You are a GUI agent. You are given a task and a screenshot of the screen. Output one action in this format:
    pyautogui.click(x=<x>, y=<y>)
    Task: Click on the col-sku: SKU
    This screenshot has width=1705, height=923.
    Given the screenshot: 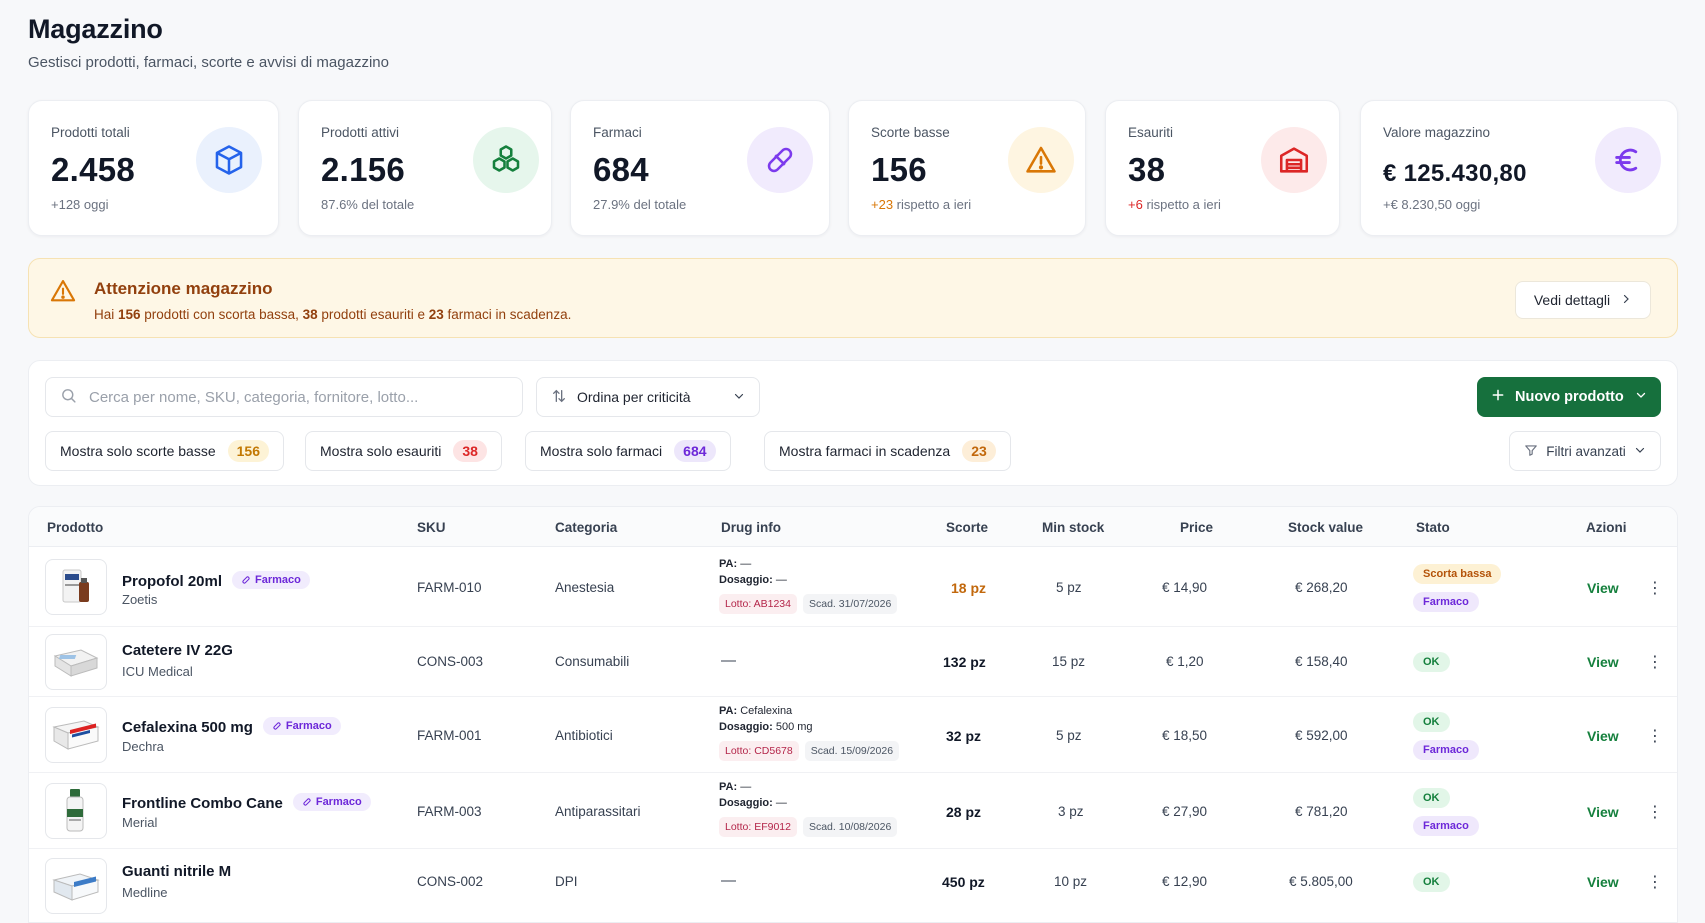 What is the action you would take?
    pyautogui.click(x=431, y=527)
    